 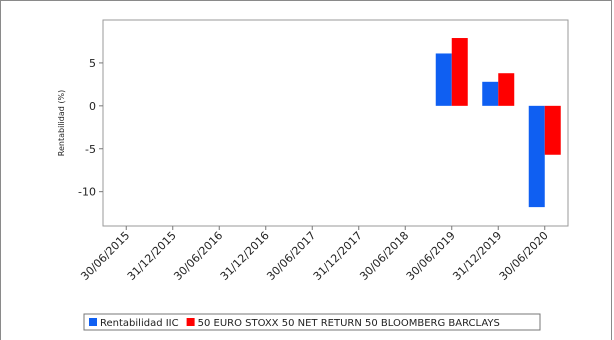 I want to click on x-tick-label-6: 30/06/2018, so click(x=384, y=256).